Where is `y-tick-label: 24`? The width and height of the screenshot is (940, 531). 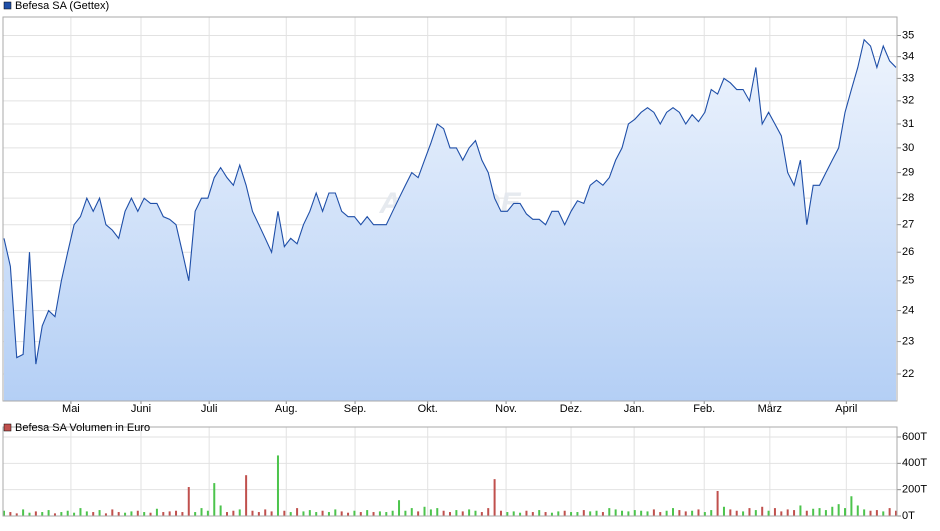
y-tick-label: 24 is located at coordinates (908, 310).